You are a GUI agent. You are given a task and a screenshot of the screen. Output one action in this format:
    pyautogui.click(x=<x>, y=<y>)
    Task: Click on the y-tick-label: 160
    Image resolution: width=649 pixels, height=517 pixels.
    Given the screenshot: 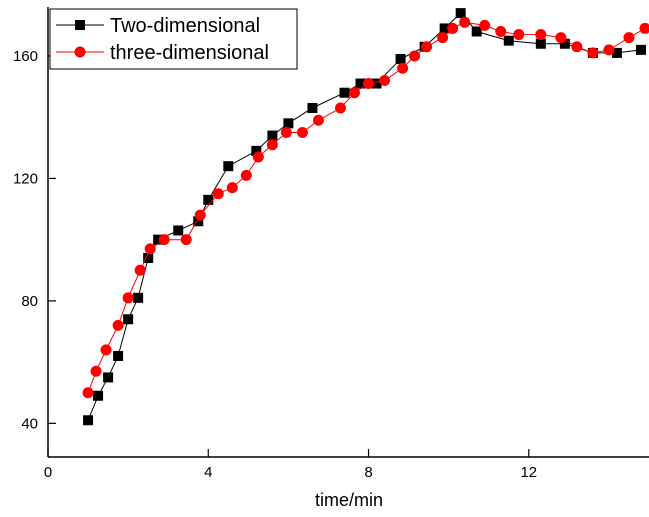 What is the action you would take?
    pyautogui.click(x=25, y=56)
    